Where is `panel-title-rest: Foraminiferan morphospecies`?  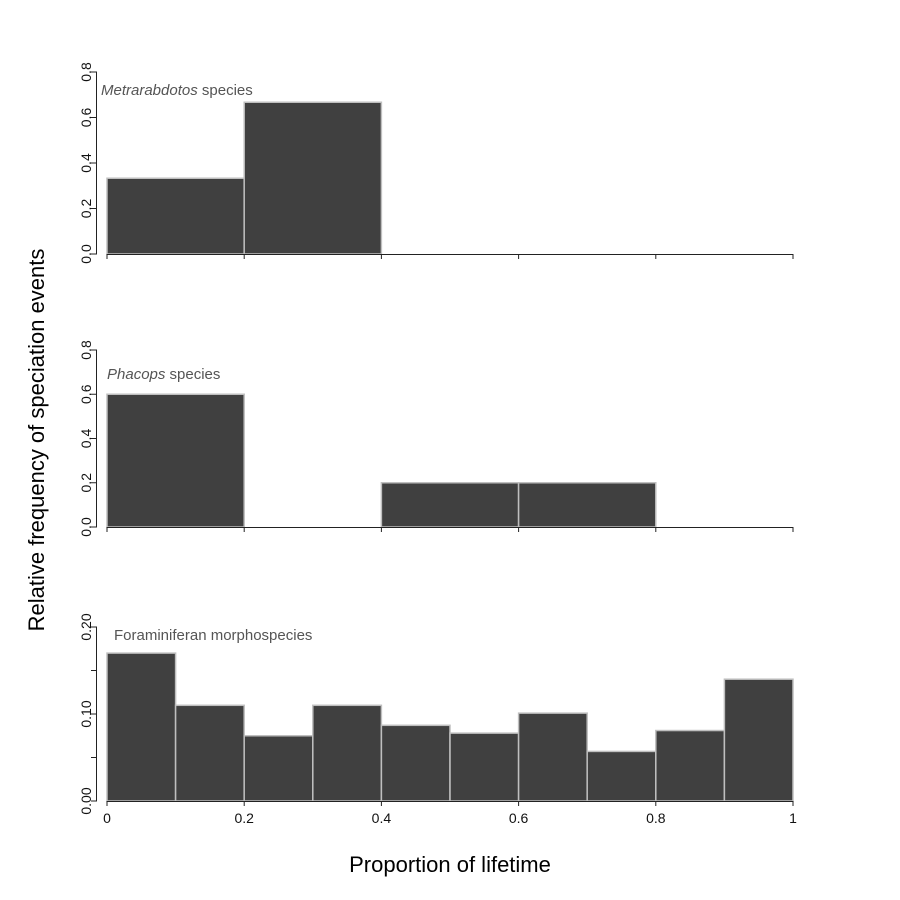 panel-title-rest: Foraminiferan morphospecies is located at coordinates (213, 635).